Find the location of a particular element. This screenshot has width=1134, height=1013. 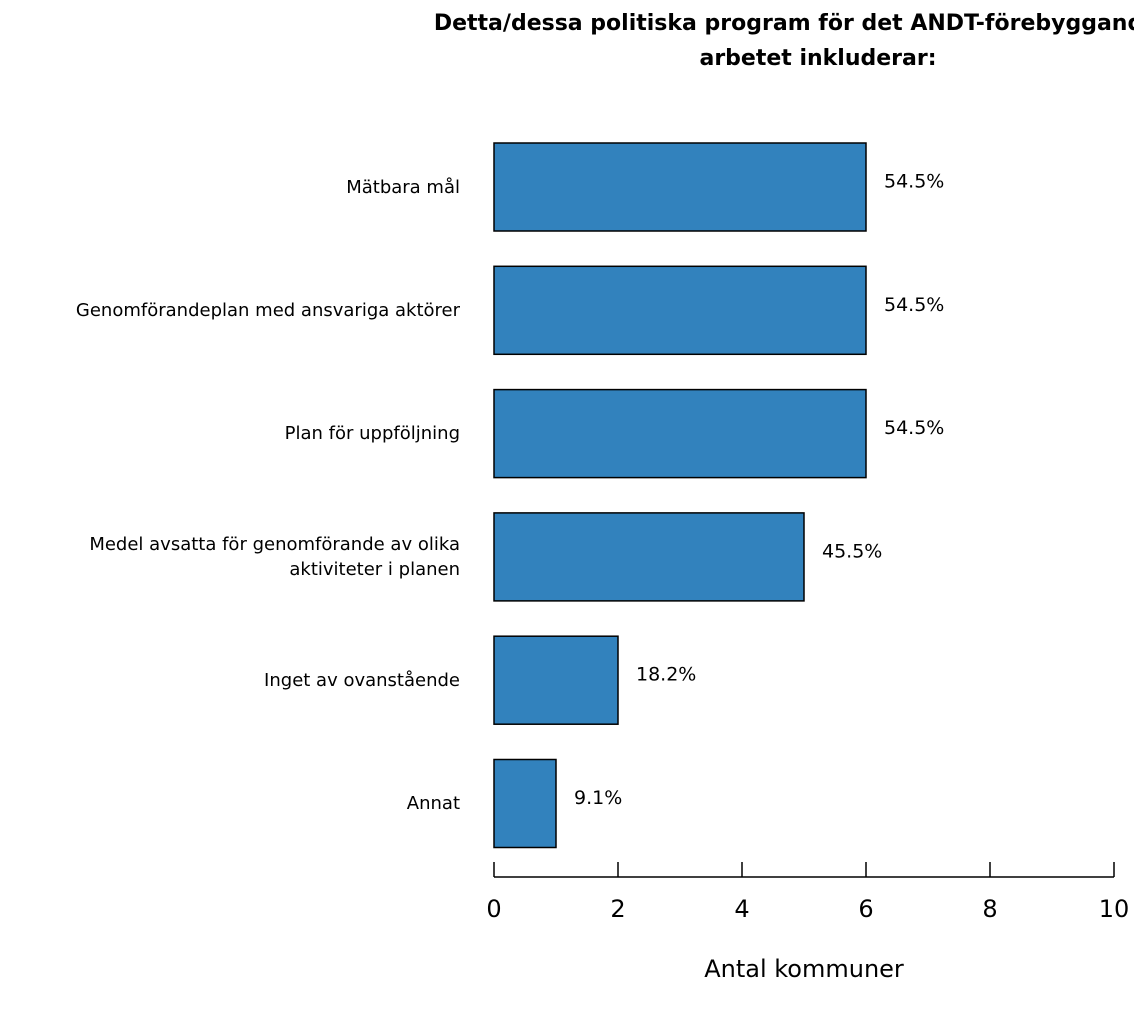

category-label-box: Plan för uppföljning is located at coordinates (372, 434).